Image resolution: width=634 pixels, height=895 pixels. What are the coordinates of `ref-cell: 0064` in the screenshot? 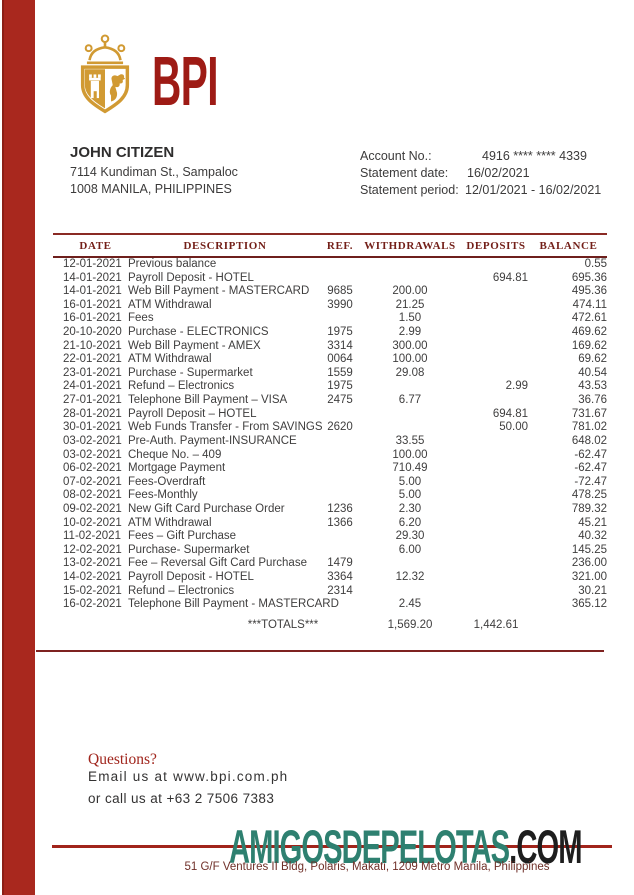 It's located at (340, 359).